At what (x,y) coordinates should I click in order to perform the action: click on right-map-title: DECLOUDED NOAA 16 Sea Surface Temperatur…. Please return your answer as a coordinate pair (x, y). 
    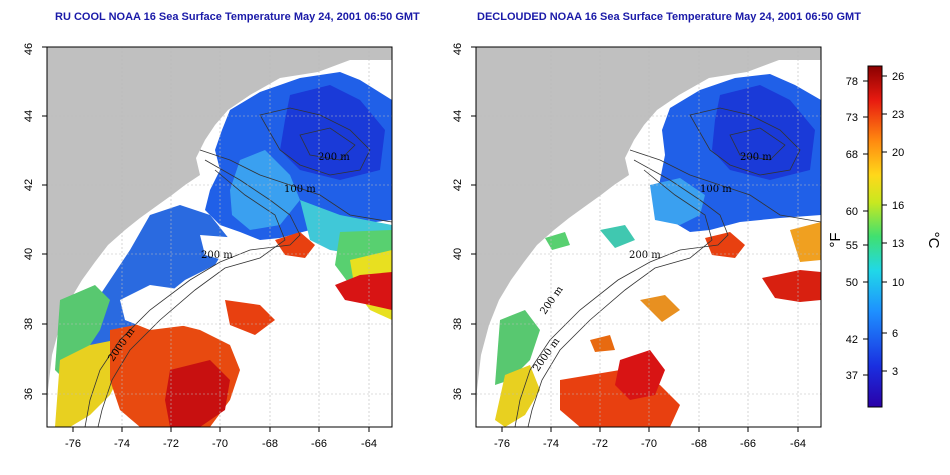
    Looking at the image, I should click on (669, 17).